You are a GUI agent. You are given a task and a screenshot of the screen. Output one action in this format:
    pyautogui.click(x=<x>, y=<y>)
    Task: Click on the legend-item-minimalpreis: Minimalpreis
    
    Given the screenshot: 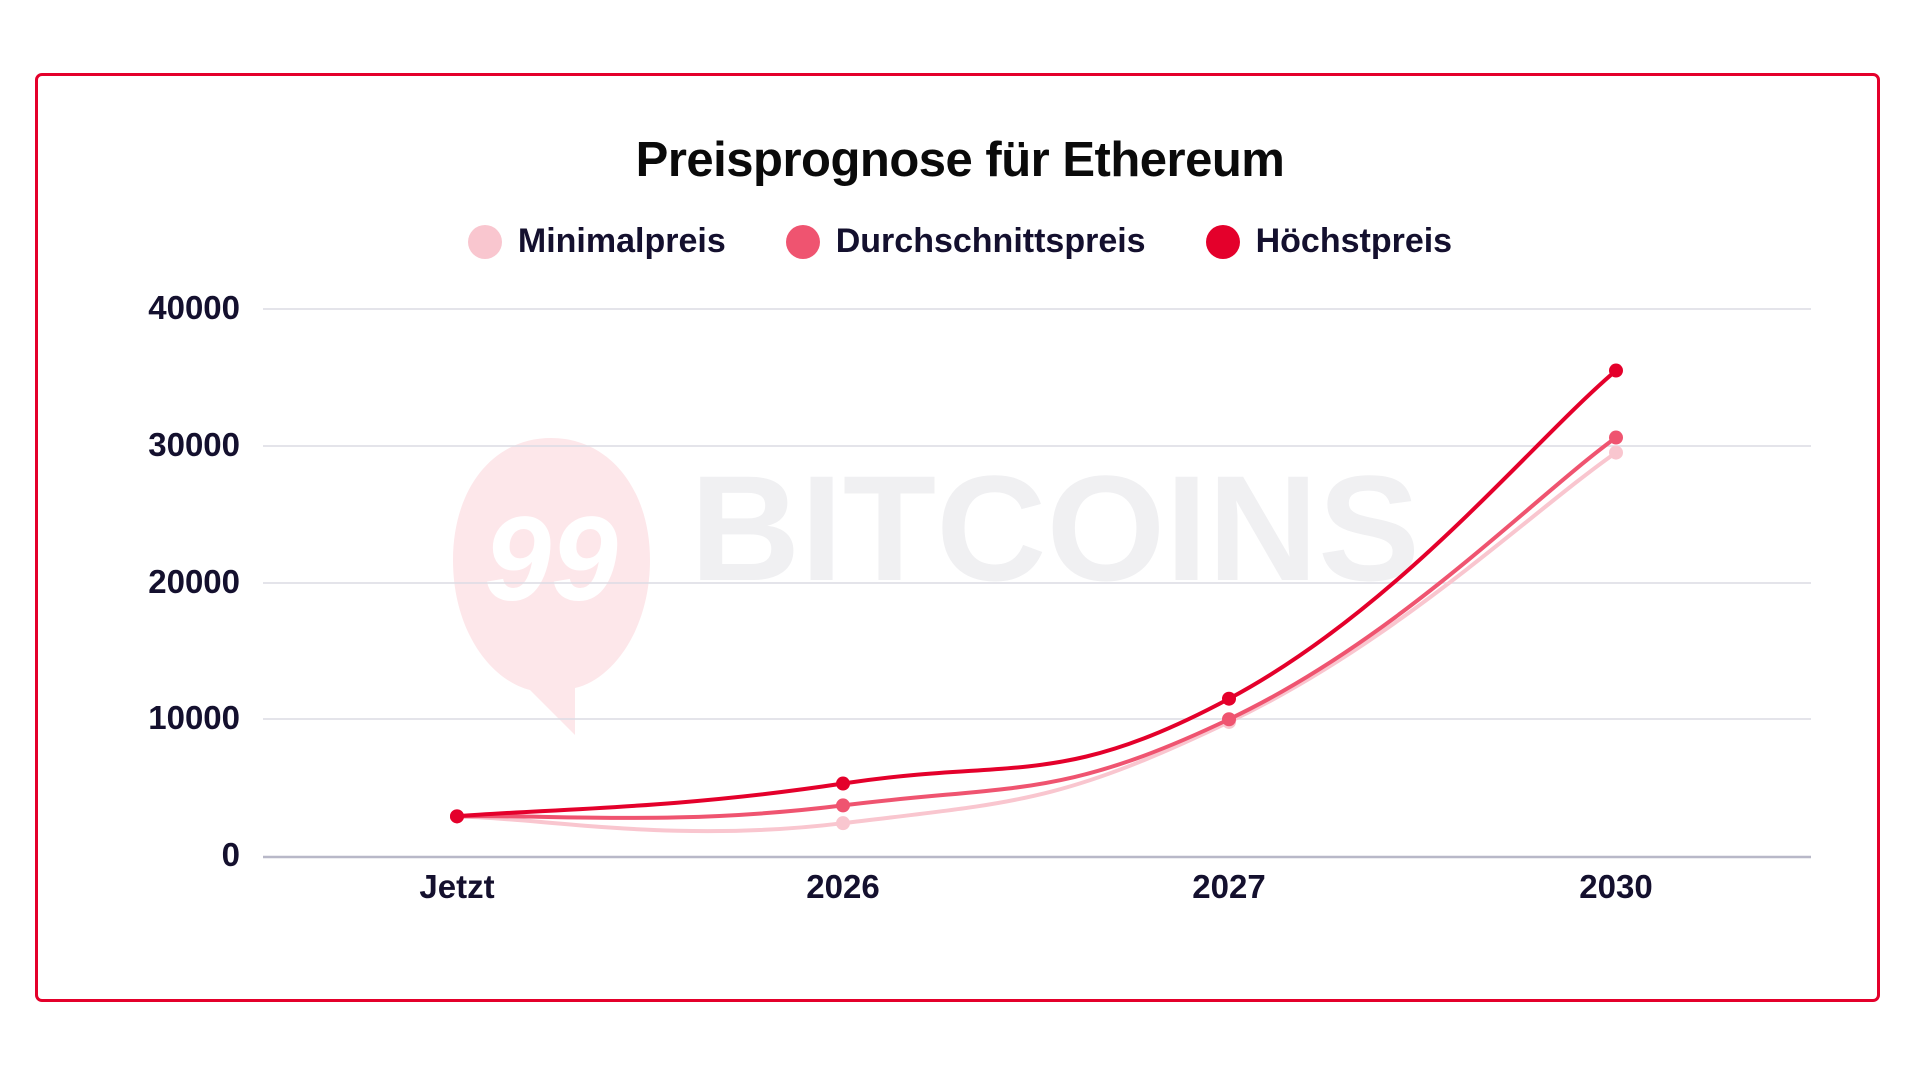 What is the action you would take?
    pyautogui.click(x=596, y=241)
    